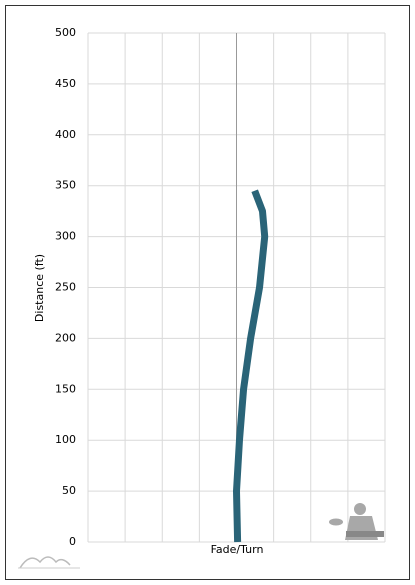 The width and height of the screenshot is (415, 585). What do you see at coordinates (65, 439) in the screenshot?
I see `y-tick-label: 100` at bounding box center [65, 439].